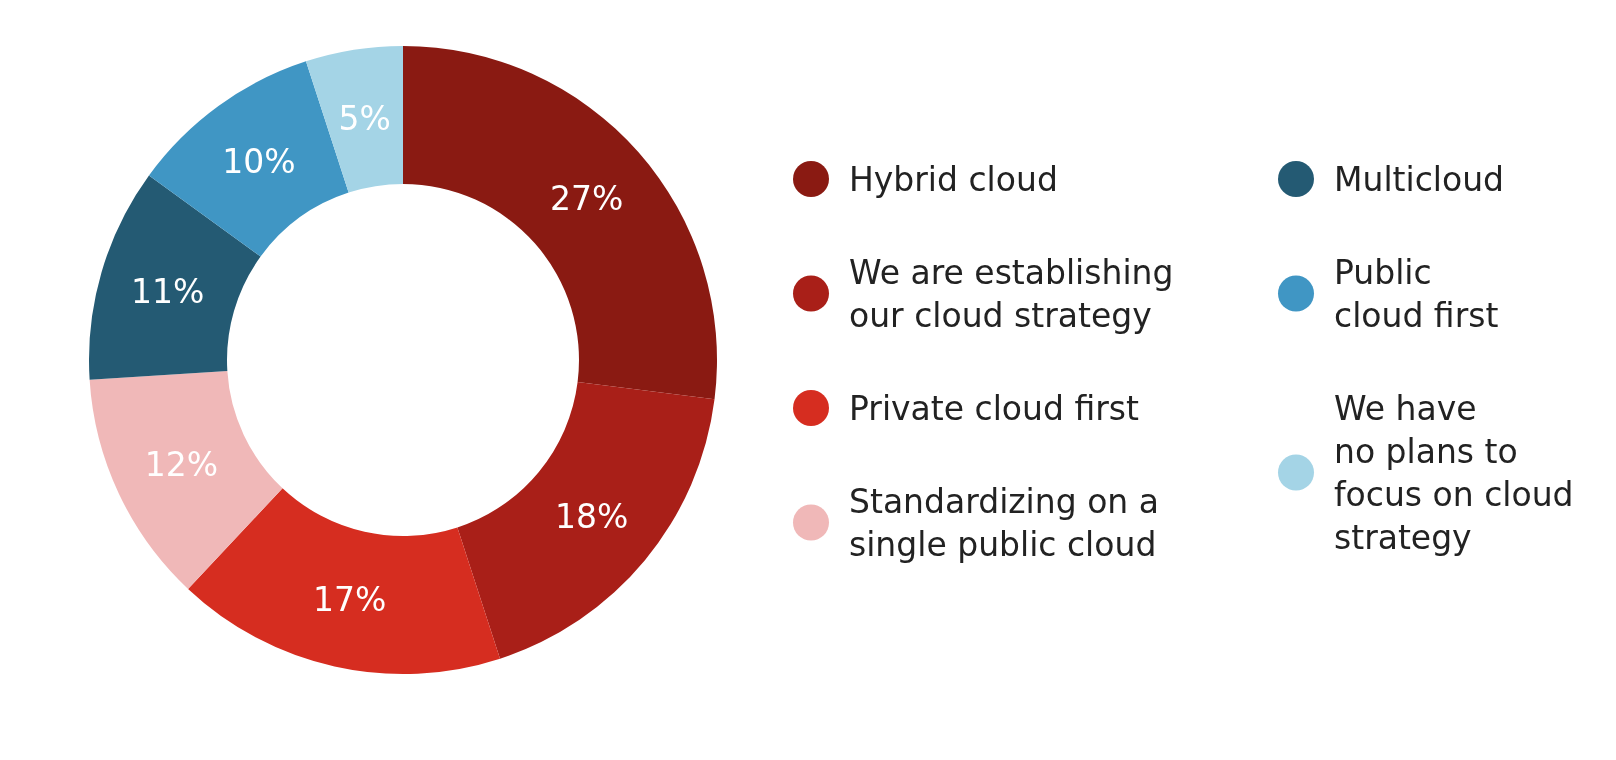  What do you see at coordinates (364, 118) in the screenshot?
I see `data-label: 5%` at bounding box center [364, 118].